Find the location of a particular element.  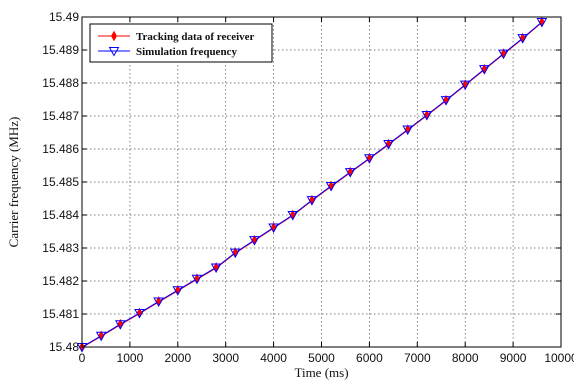

y-tick-label: 15.486 is located at coordinates (60, 149).